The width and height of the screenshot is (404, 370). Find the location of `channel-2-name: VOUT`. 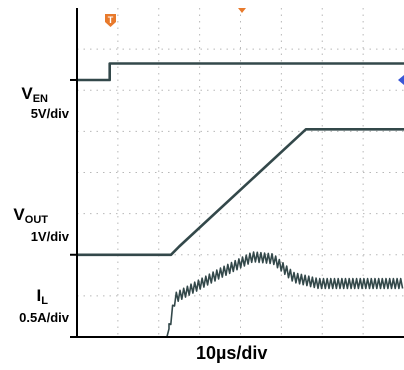

channel-2-name: VOUT is located at coordinates (30, 215).